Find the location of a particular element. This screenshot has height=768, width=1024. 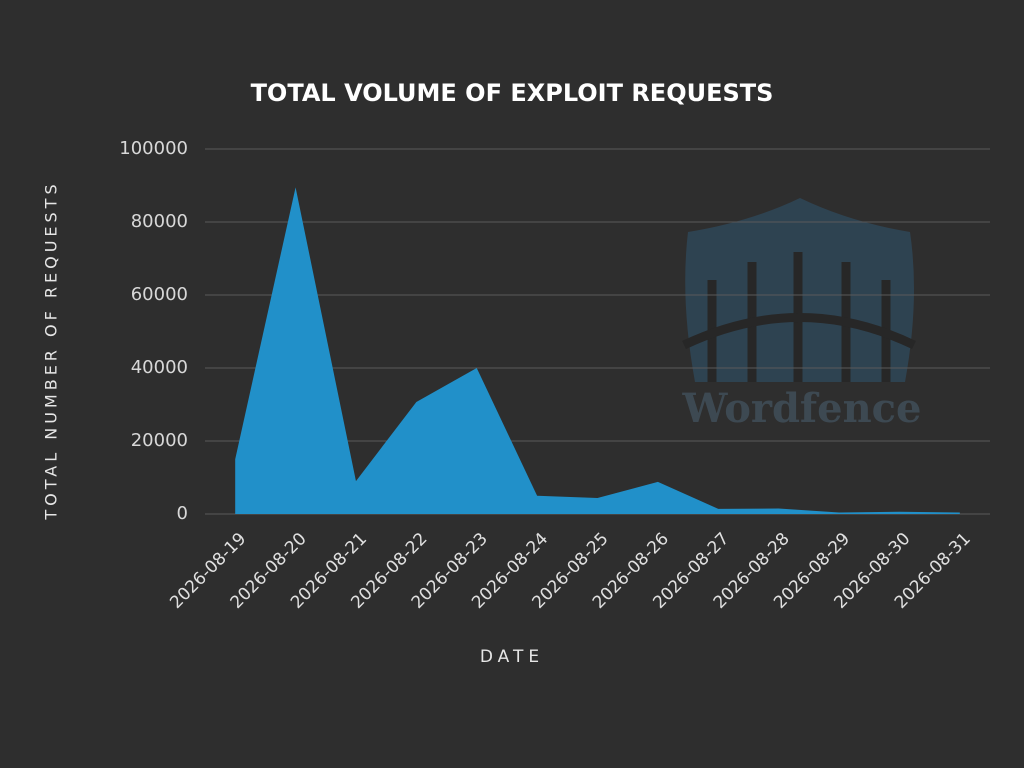

y-tick-label: 80000 is located at coordinates (159, 221).